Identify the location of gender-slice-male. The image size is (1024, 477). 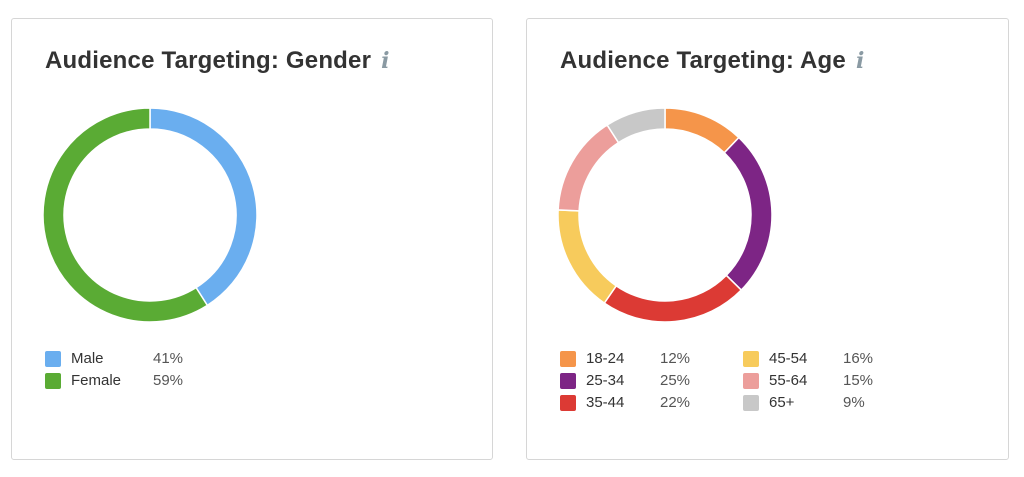
(203, 207).